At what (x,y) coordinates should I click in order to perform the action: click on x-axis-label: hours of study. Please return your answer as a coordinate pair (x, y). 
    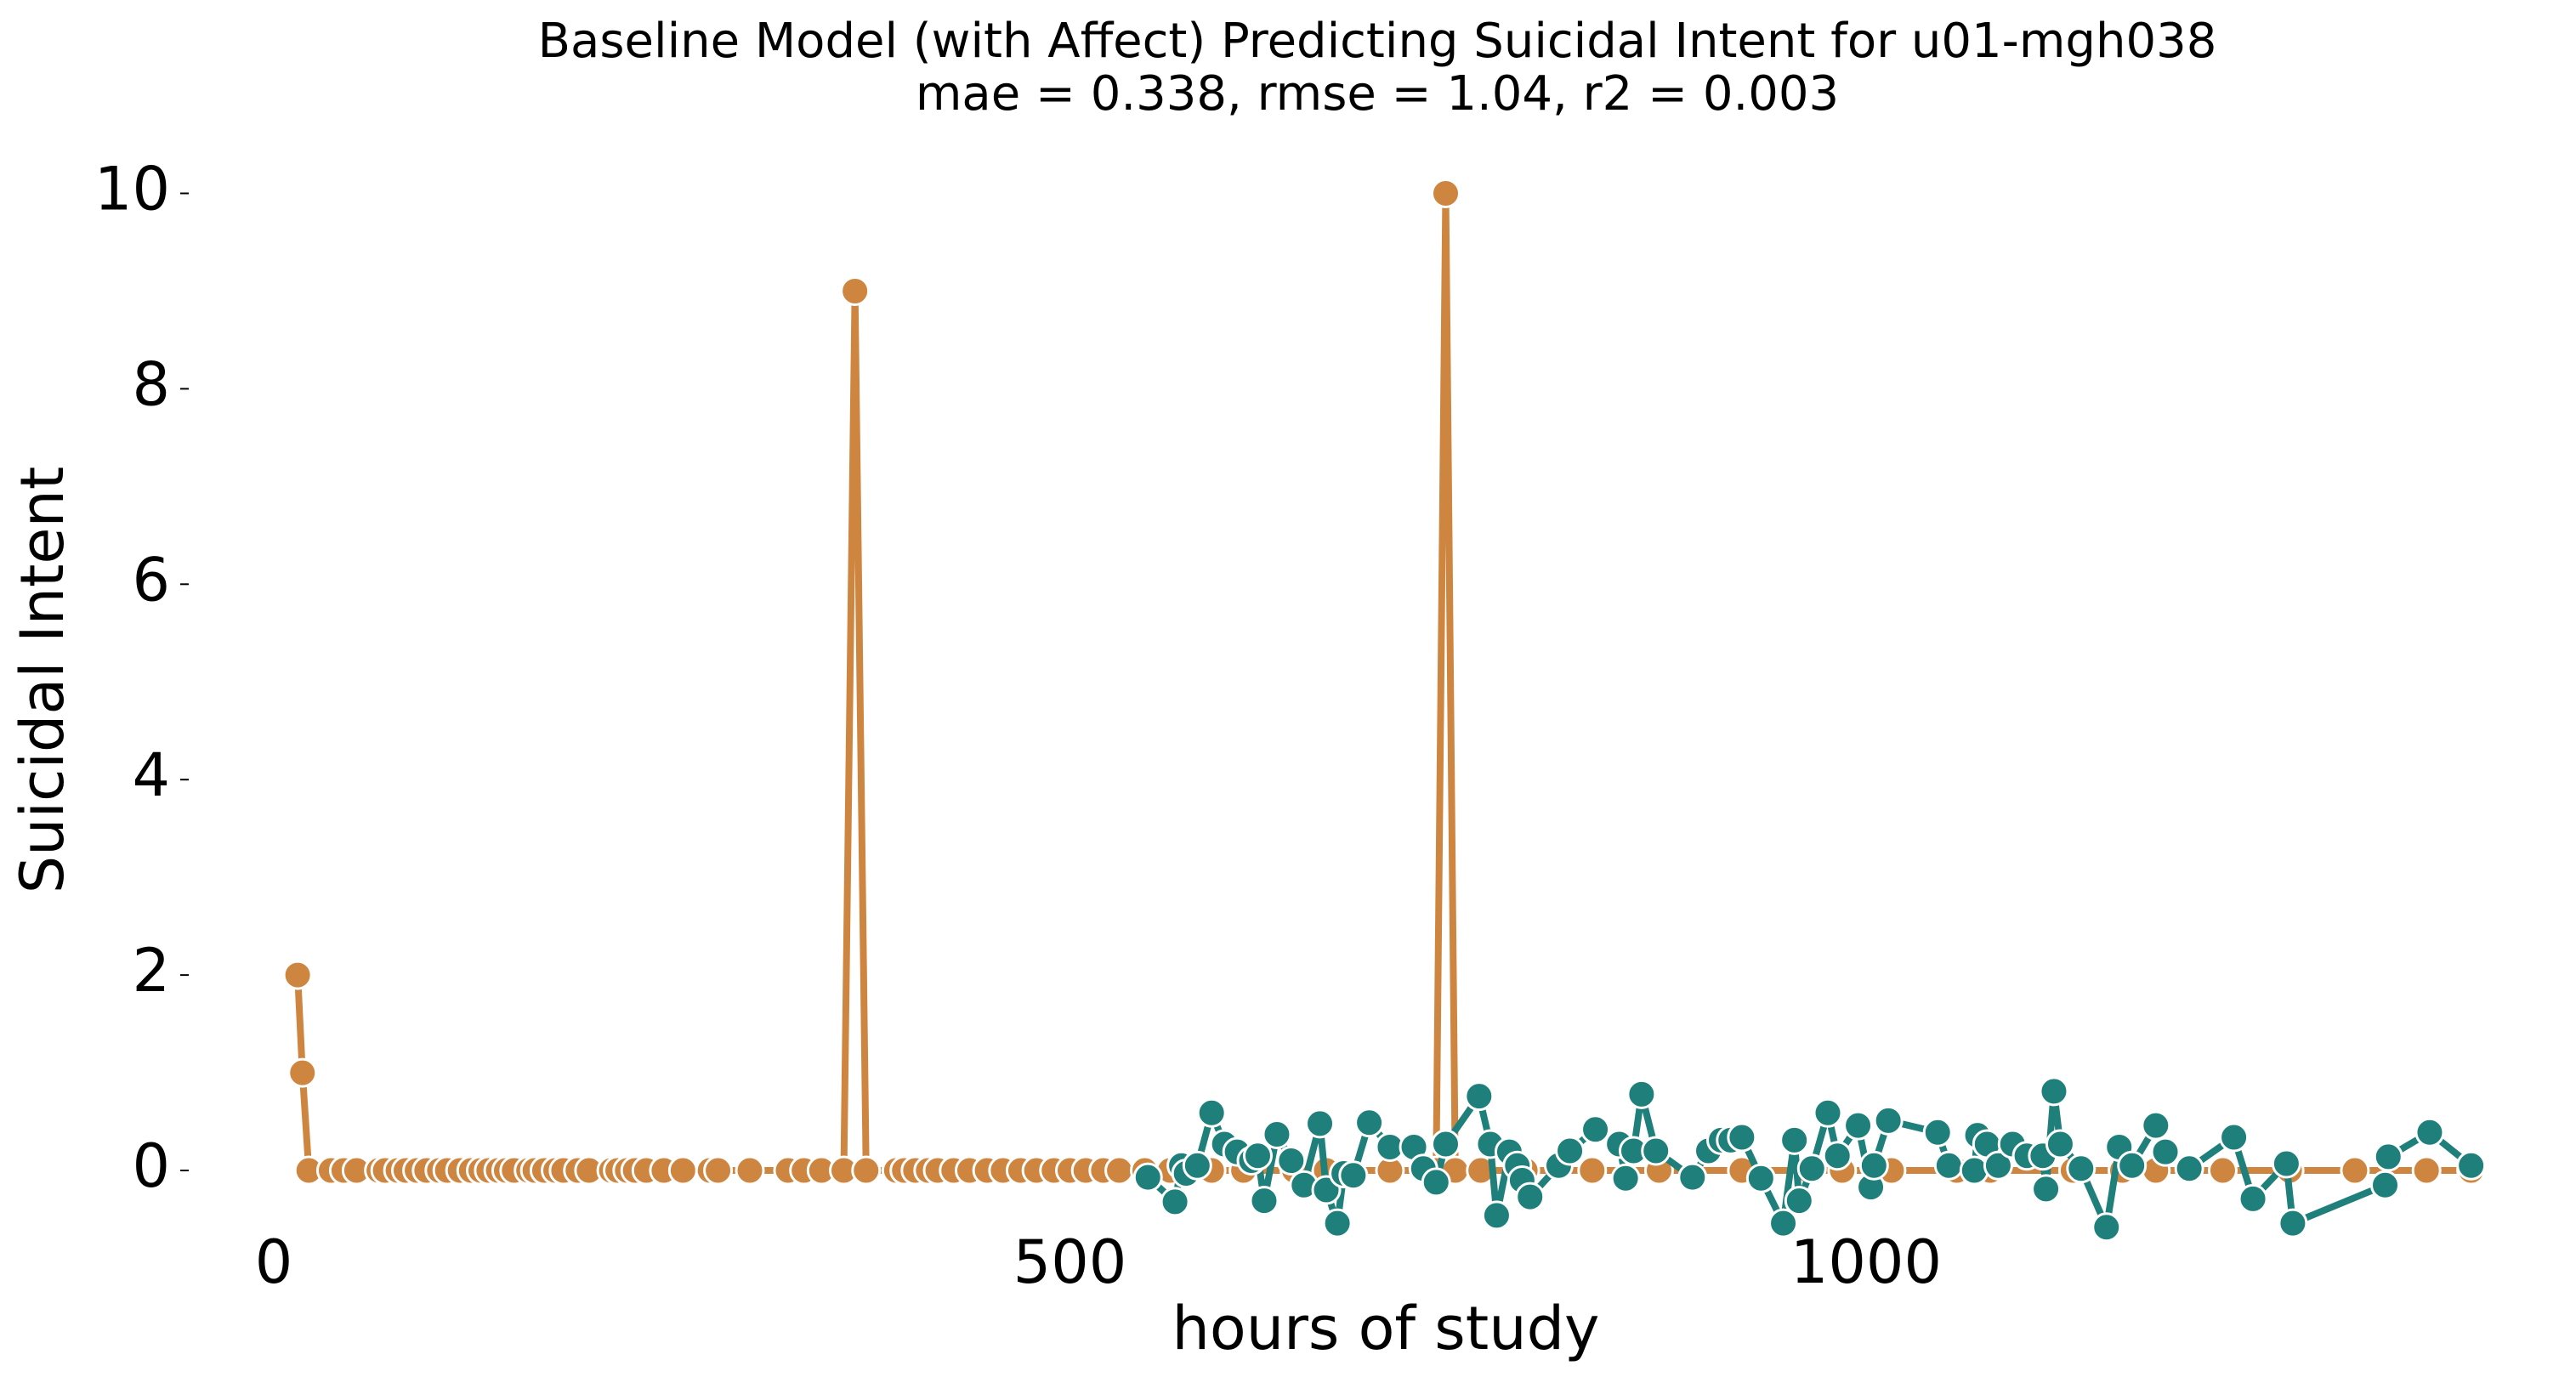
    Looking at the image, I should click on (1386, 1328).